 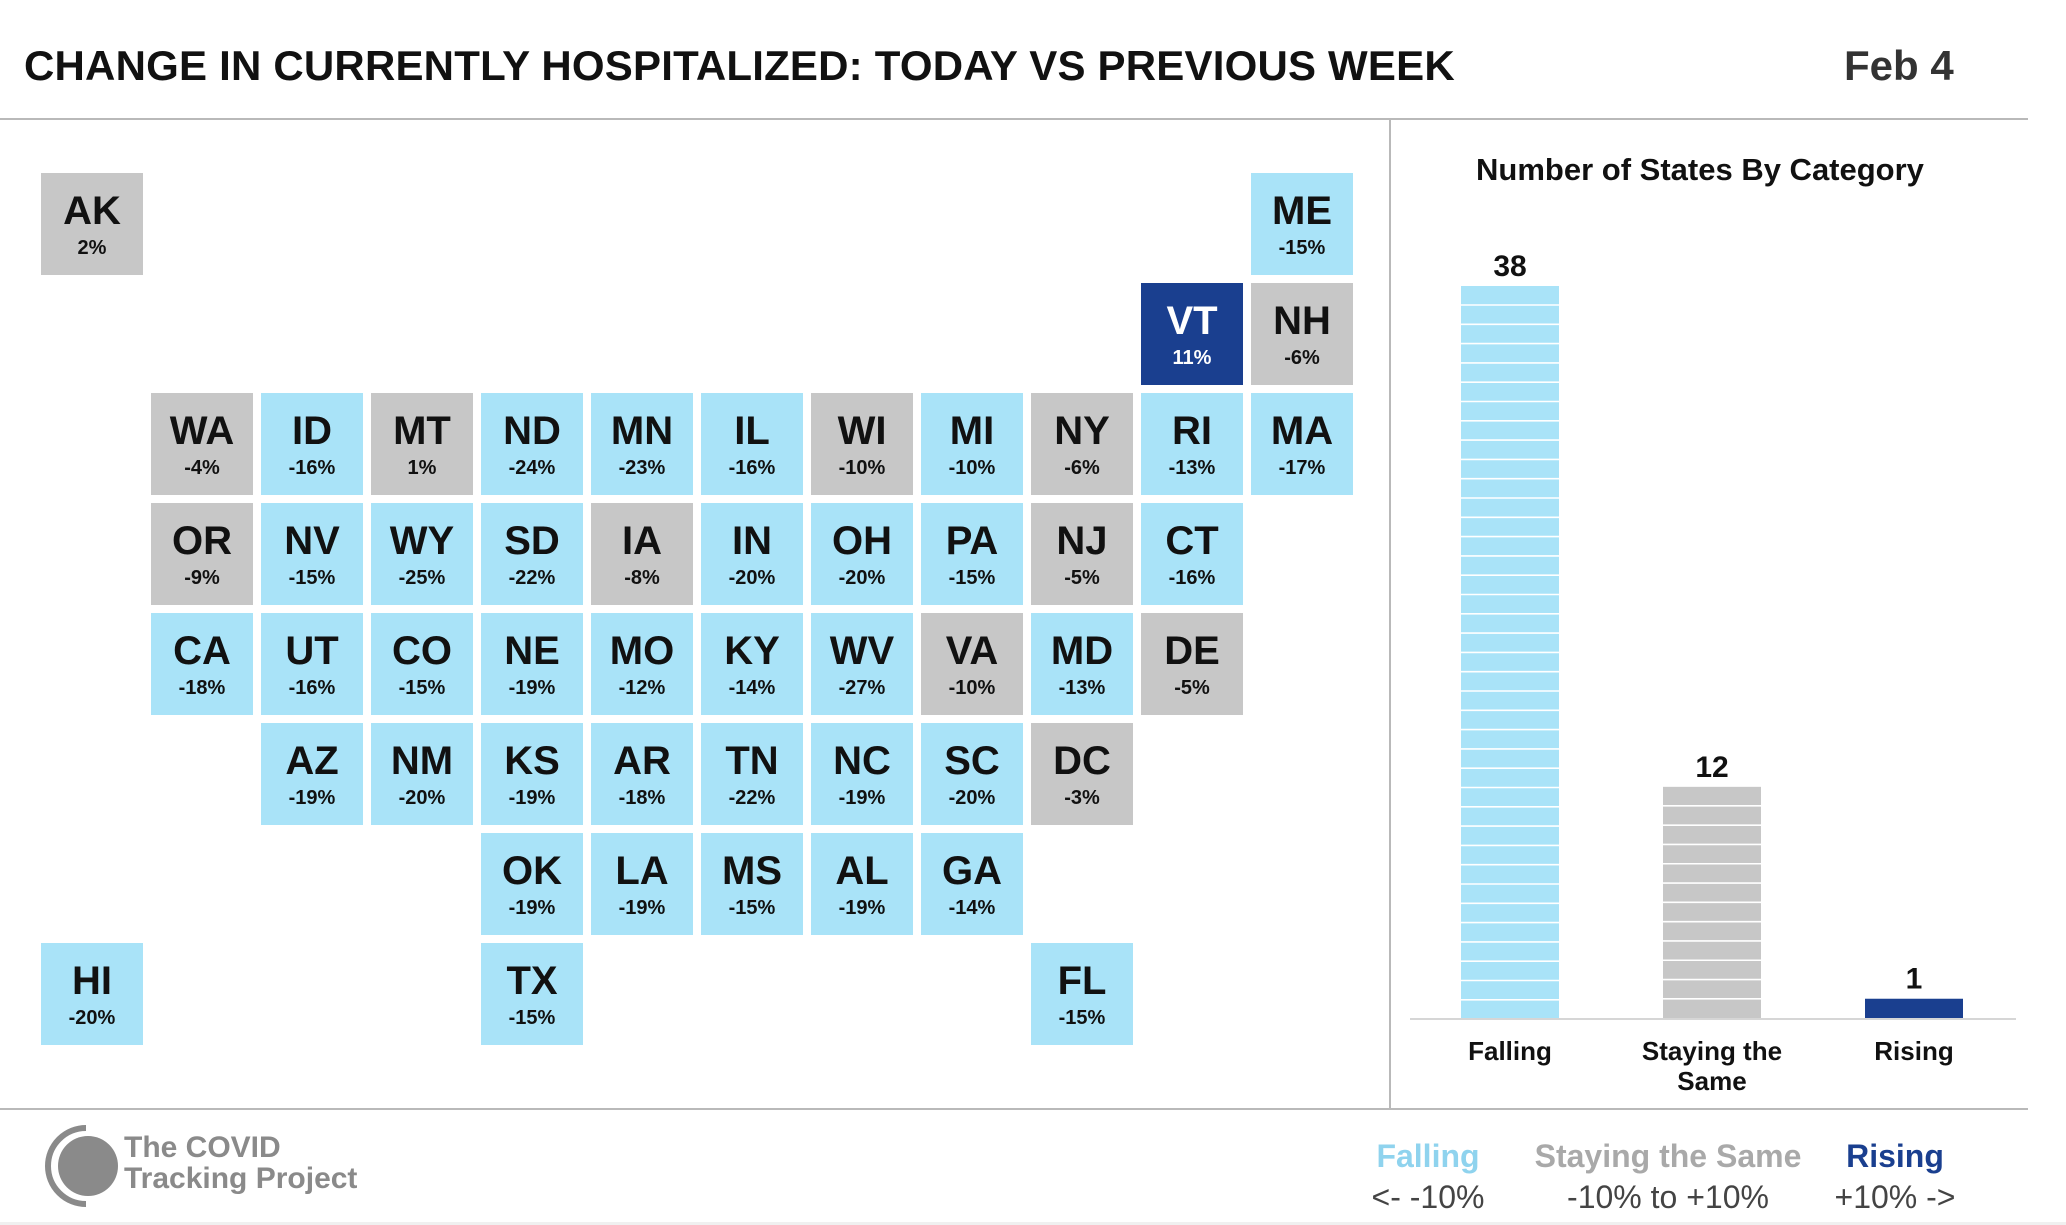 I want to click on state-abbr: MD, so click(x=1082, y=651).